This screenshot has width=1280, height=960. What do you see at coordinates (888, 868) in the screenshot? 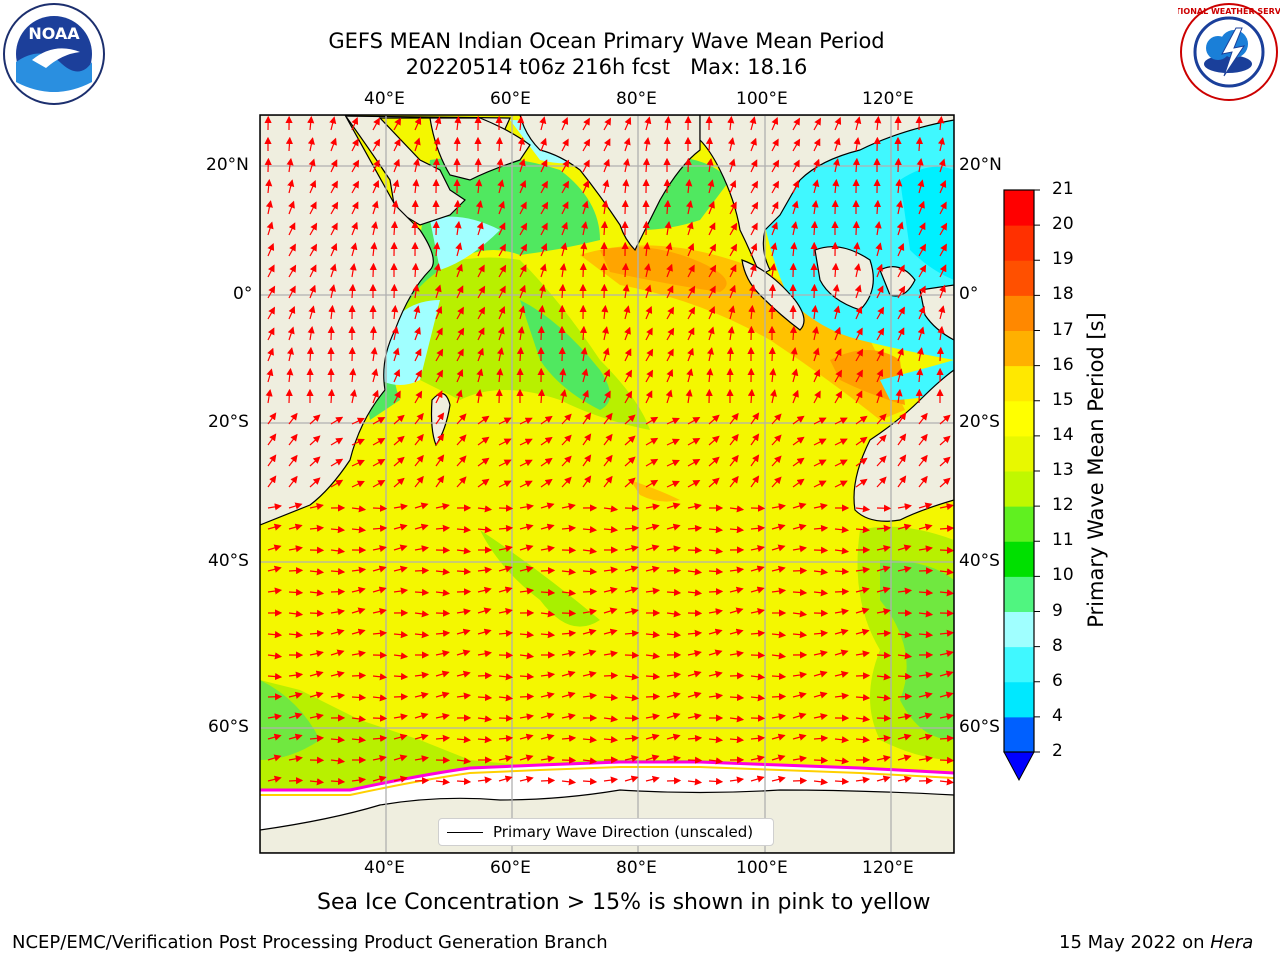
I see `lon-tick-bottom-120: 120°E` at bounding box center [888, 868].